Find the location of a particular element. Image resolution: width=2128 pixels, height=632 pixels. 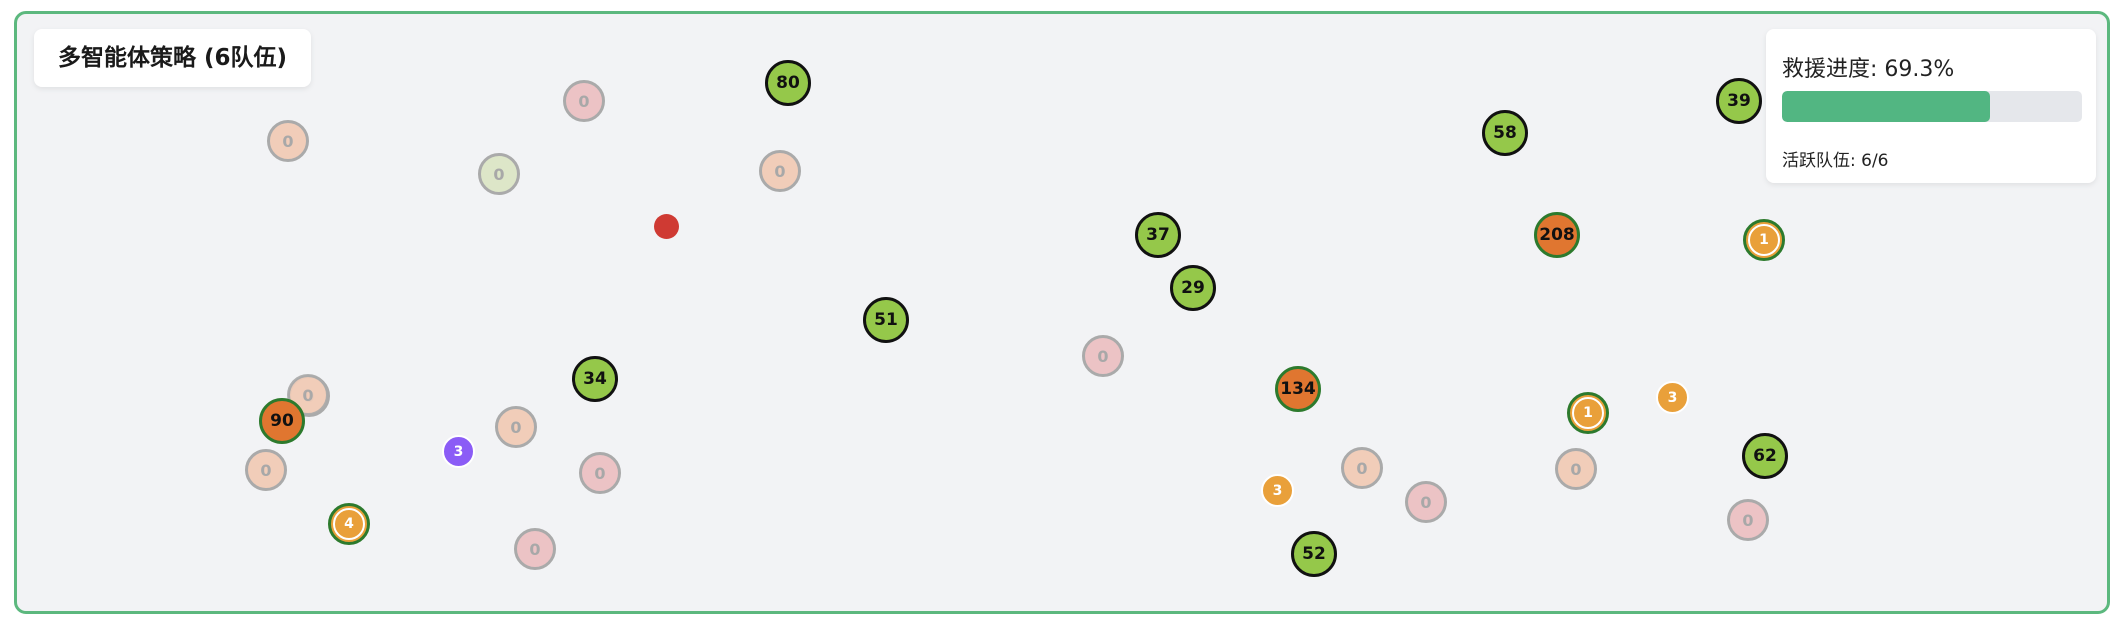

status-panel: 救援进度: 69.3% 活跃队伍: 6/6 is located at coordinates (1931, 106).